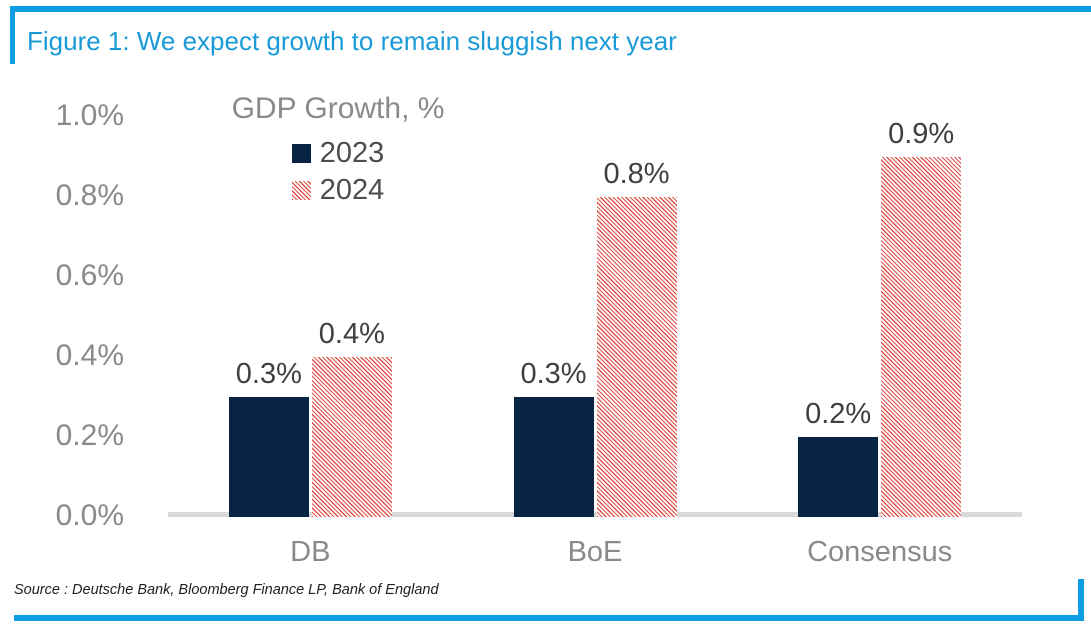  Describe the element at coordinates (338, 108) in the screenshot. I see `chart-title: GDP Growth, %` at that location.